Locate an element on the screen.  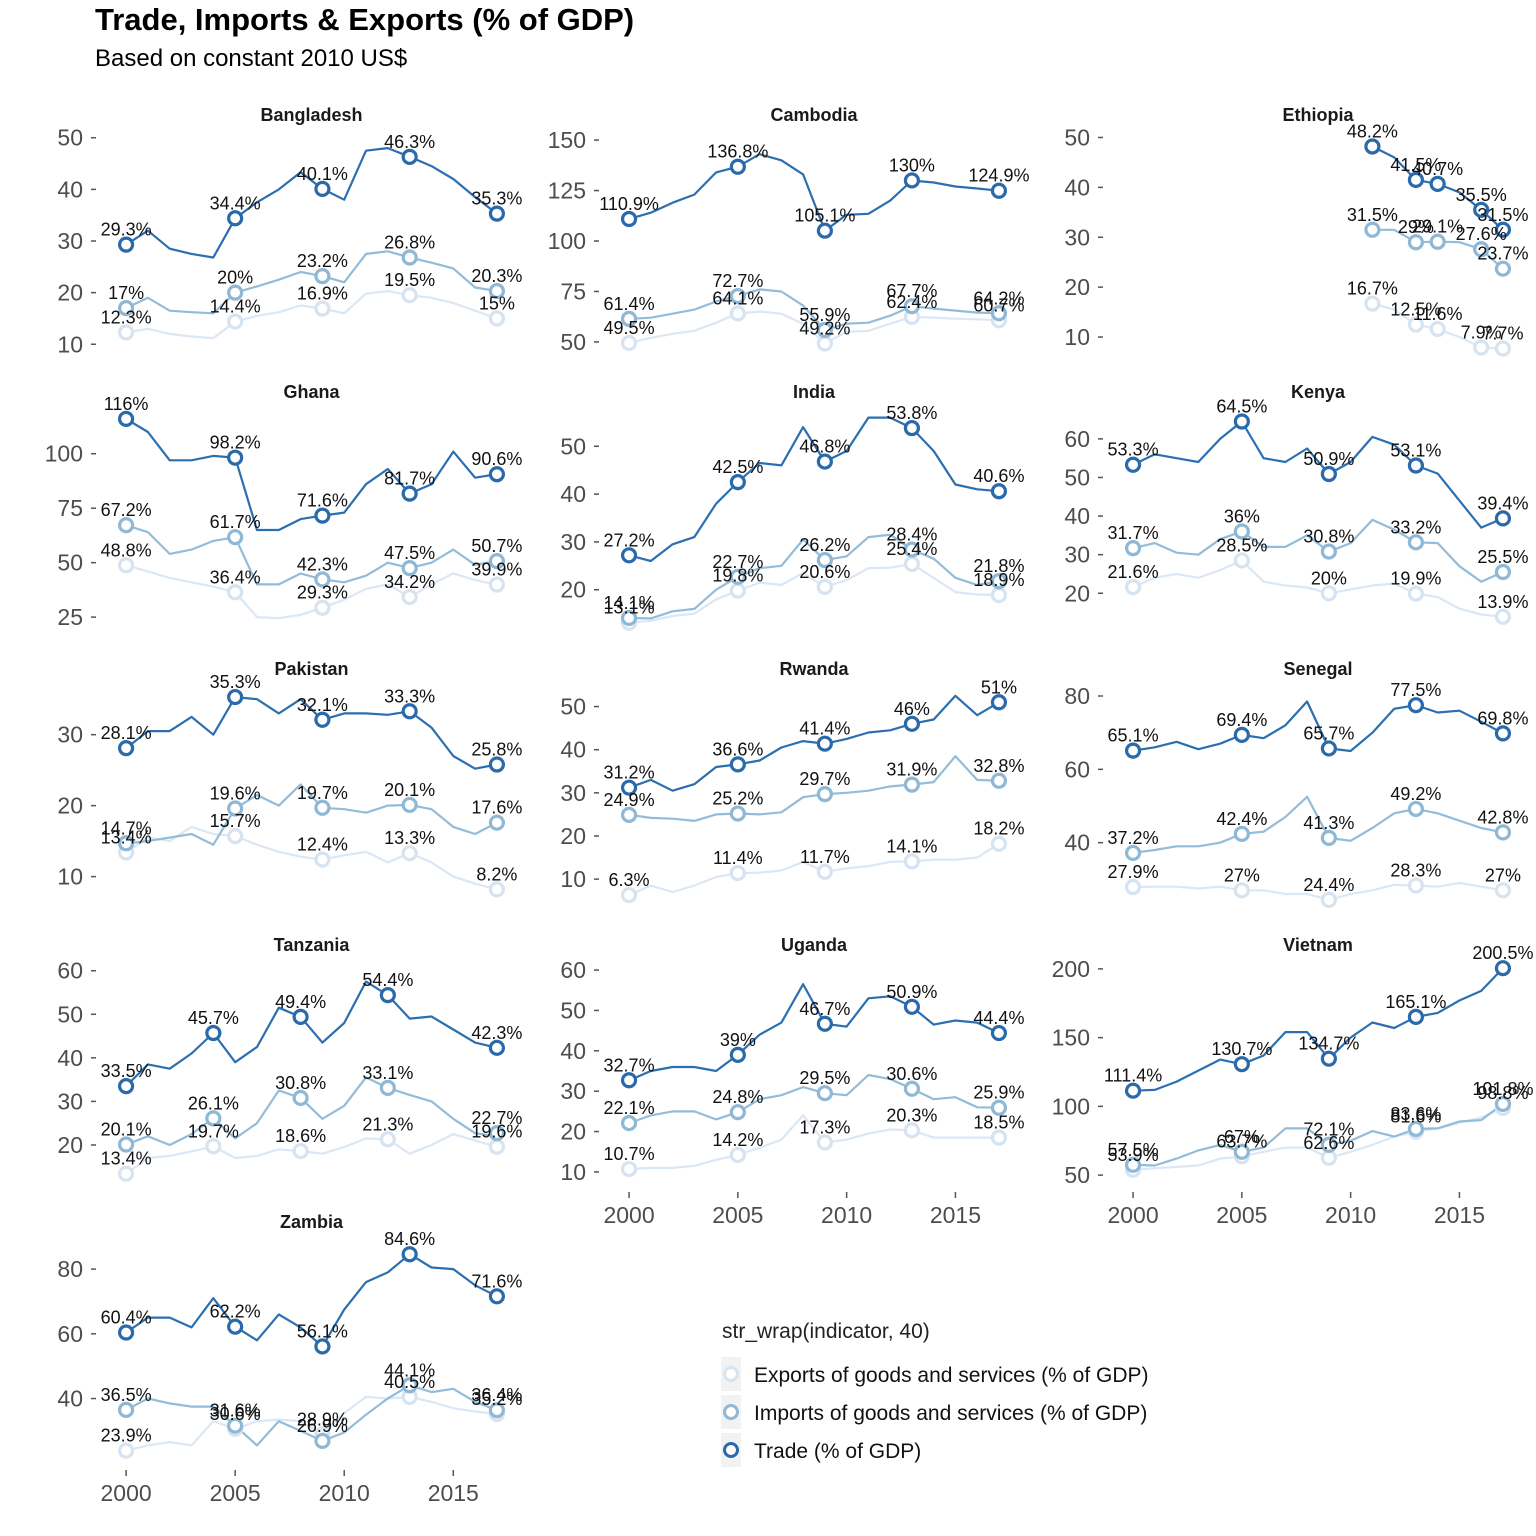
panel-title: Ethiopia is located at coordinates (1319, 115).